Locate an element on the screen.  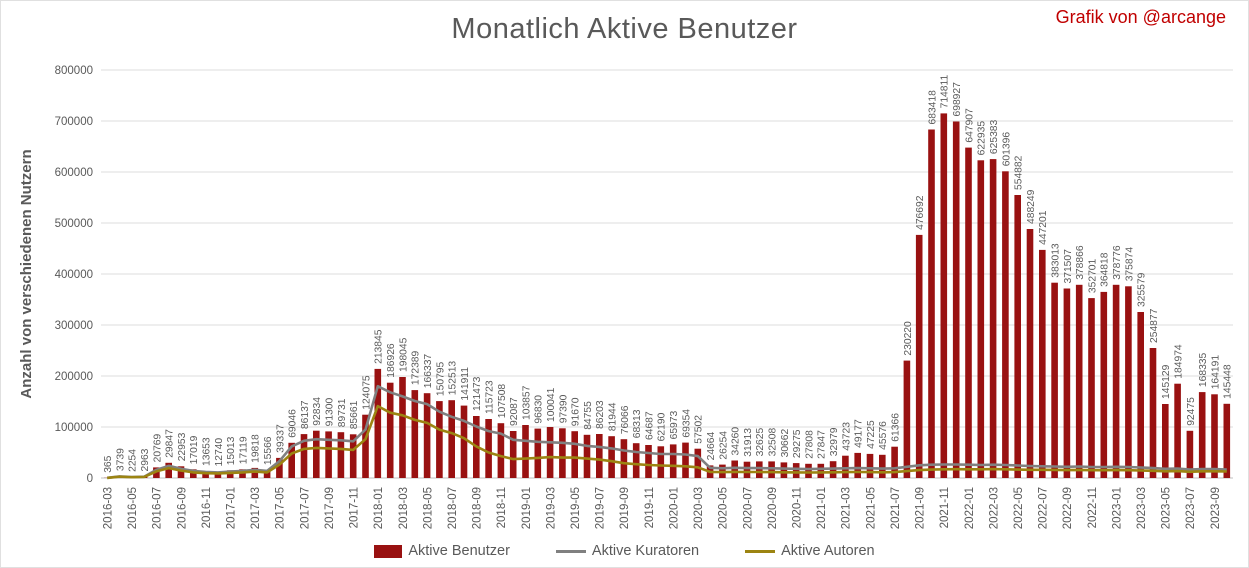
autoren-line-swatch is located at coordinates (760, 551).